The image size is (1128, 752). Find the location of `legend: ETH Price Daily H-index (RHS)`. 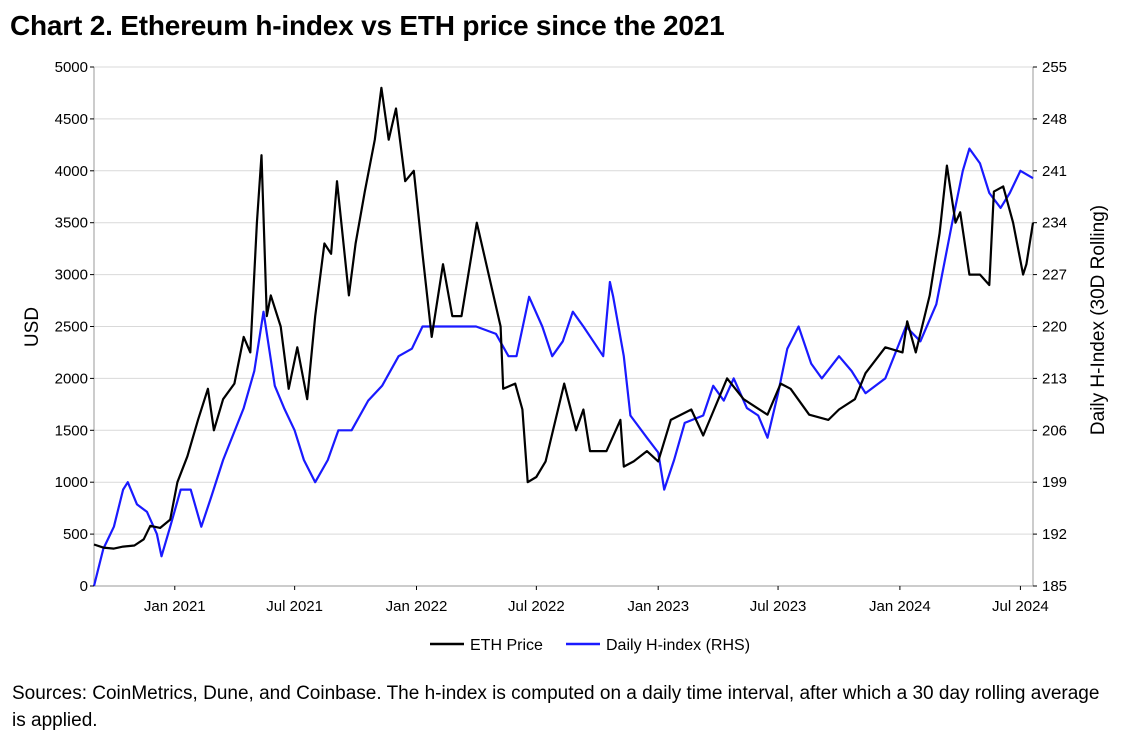

legend: ETH Price Daily H-index (RHS) is located at coordinates (590, 645).